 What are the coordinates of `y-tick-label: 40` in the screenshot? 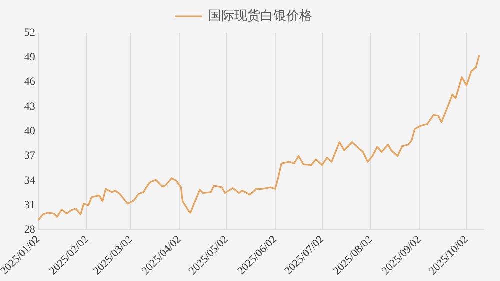 It's located at (30, 132).